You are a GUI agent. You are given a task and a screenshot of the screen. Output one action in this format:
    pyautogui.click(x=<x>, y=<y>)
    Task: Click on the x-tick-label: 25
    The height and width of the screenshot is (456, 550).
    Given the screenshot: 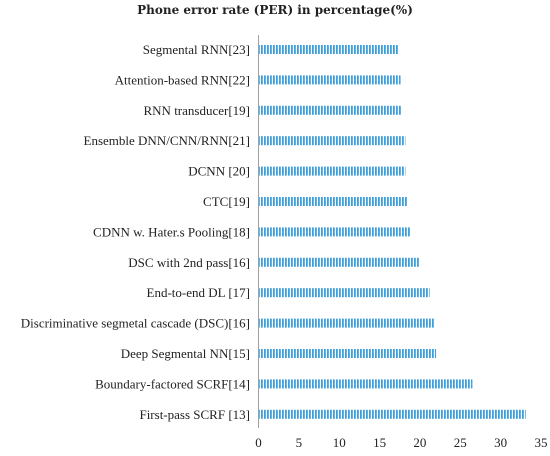 What is the action you would take?
    pyautogui.click(x=460, y=442)
    